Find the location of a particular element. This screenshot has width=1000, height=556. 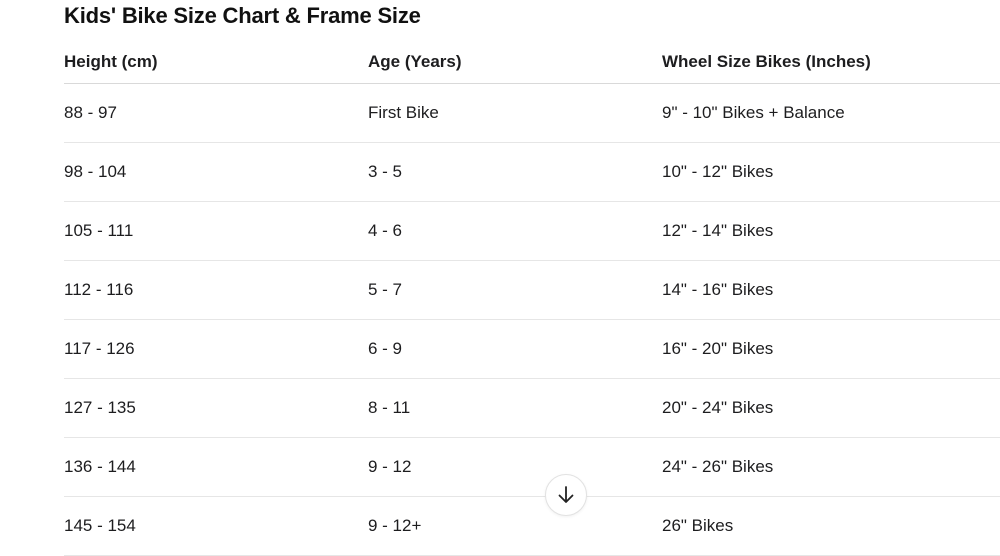

cell-height: 112 - 116 is located at coordinates (99, 289).